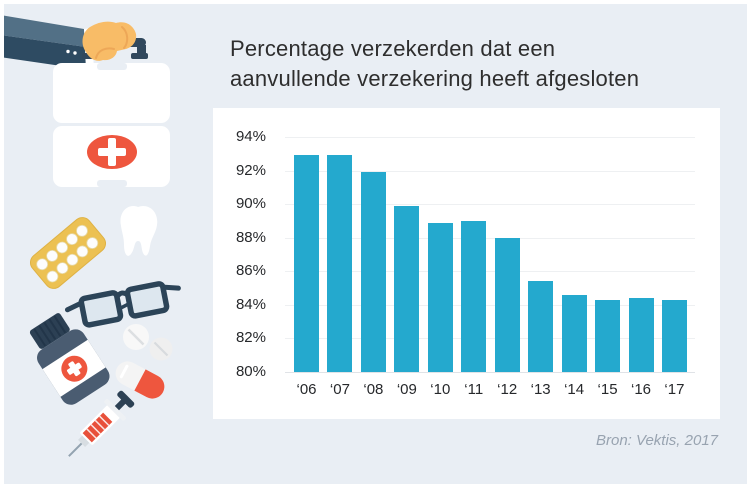  What do you see at coordinates (340, 263) in the screenshot?
I see `bar-‘07` at bounding box center [340, 263].